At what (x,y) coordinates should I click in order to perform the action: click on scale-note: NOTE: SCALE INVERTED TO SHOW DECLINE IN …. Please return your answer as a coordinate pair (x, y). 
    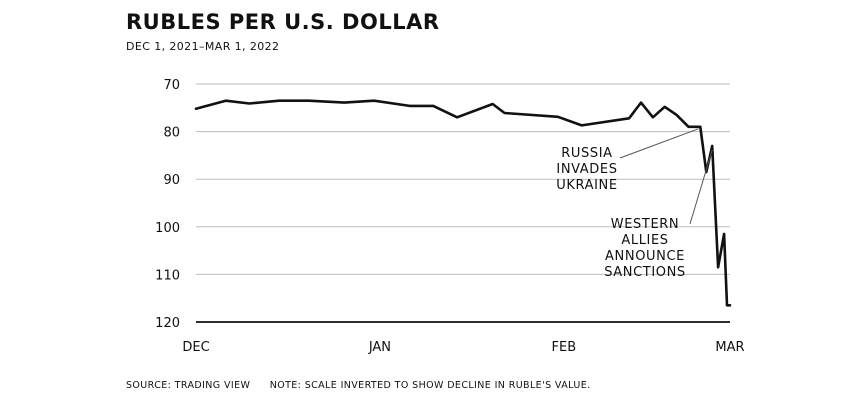
    Looking at the image, I should click on (430, 385).